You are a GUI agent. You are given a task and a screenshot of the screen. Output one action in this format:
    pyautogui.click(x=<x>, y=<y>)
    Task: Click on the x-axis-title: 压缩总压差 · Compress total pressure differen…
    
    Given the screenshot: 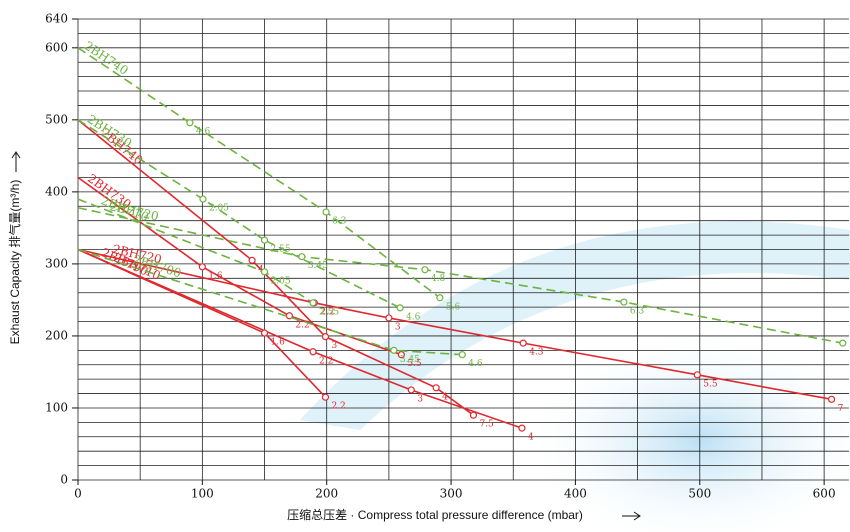 What is the action you would take?
    pyautogui.click(x=435, y=514)
    